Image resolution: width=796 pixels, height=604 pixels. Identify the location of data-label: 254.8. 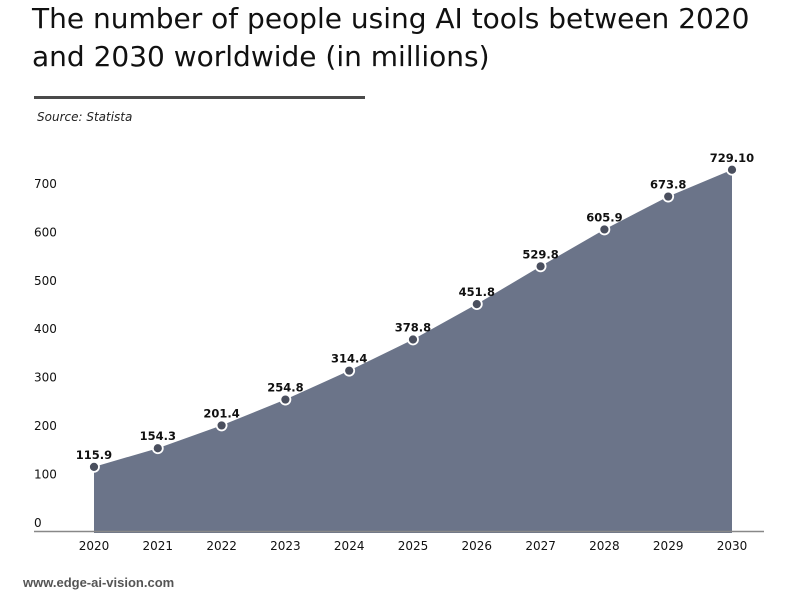
(285, 388).